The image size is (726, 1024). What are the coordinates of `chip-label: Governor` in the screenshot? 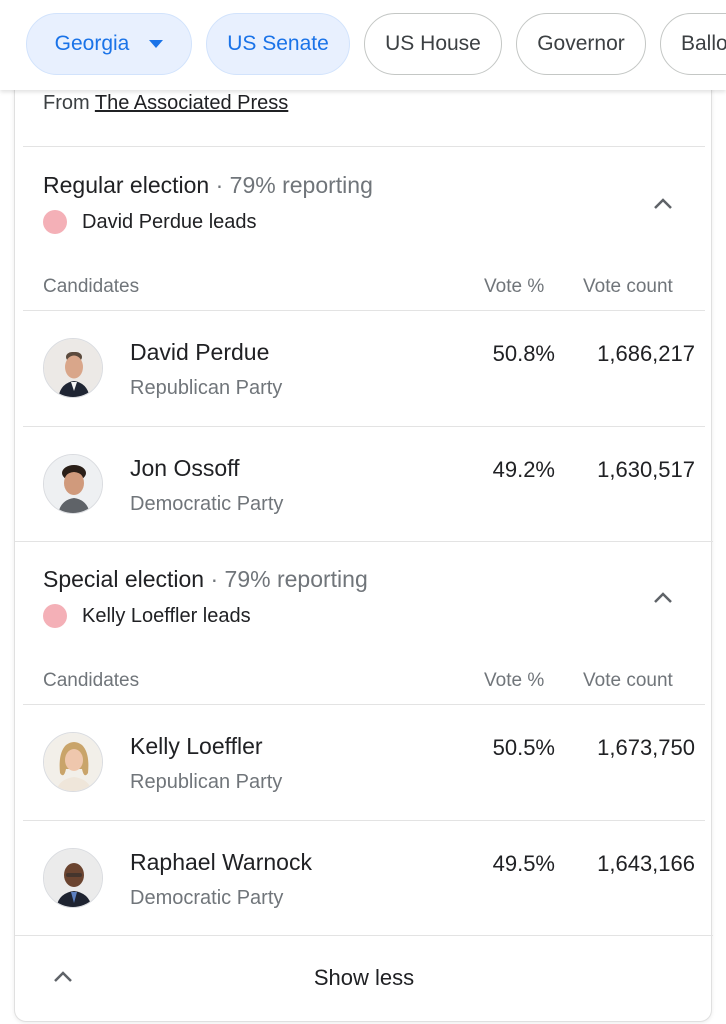 It's located at (581, 43).